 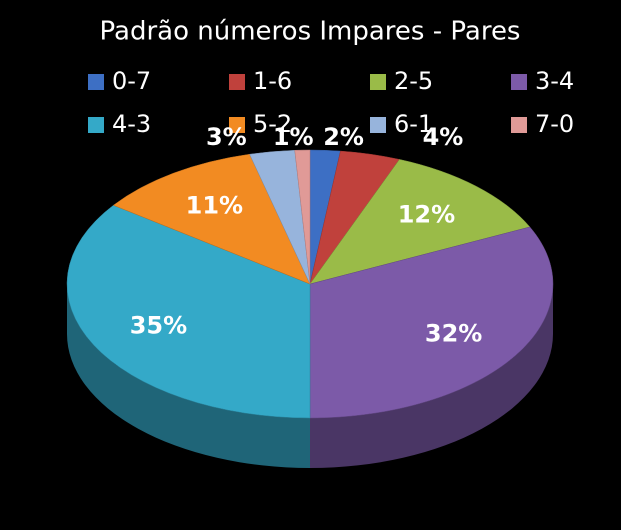 I want to click on data-label: 3%, so click(x=226, y=137).